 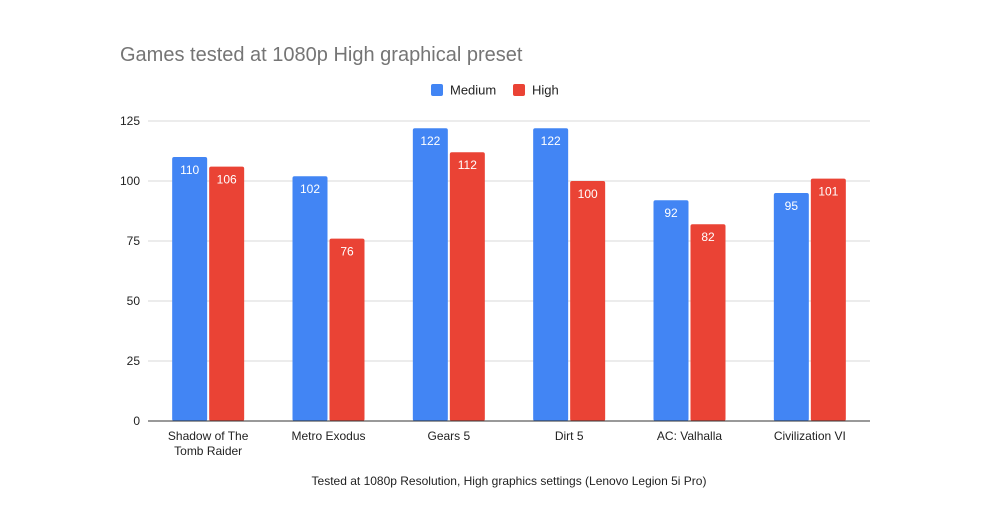 I want to click on y-tick-label: 100, so click(x=130, y=181).